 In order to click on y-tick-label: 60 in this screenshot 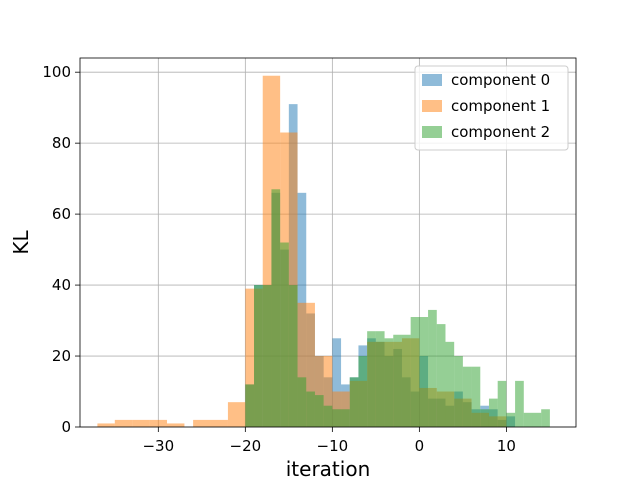, I will do `click(61, 214)`.